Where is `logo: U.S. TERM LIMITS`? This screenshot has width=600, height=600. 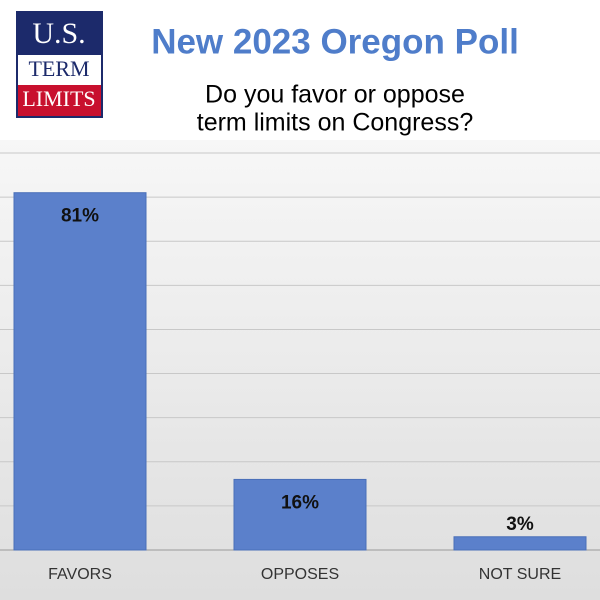 logo: U.S. TERM LIMITS is located at coordinates (59, 64).